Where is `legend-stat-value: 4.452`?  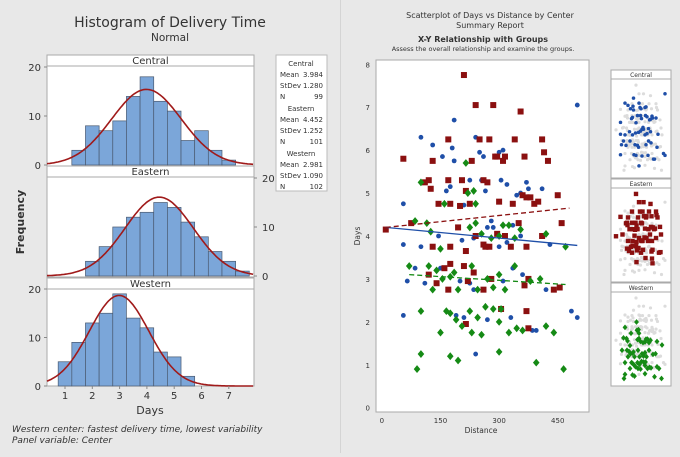
legend-stat-value: 4.452 is located at coordinates (313, 120).